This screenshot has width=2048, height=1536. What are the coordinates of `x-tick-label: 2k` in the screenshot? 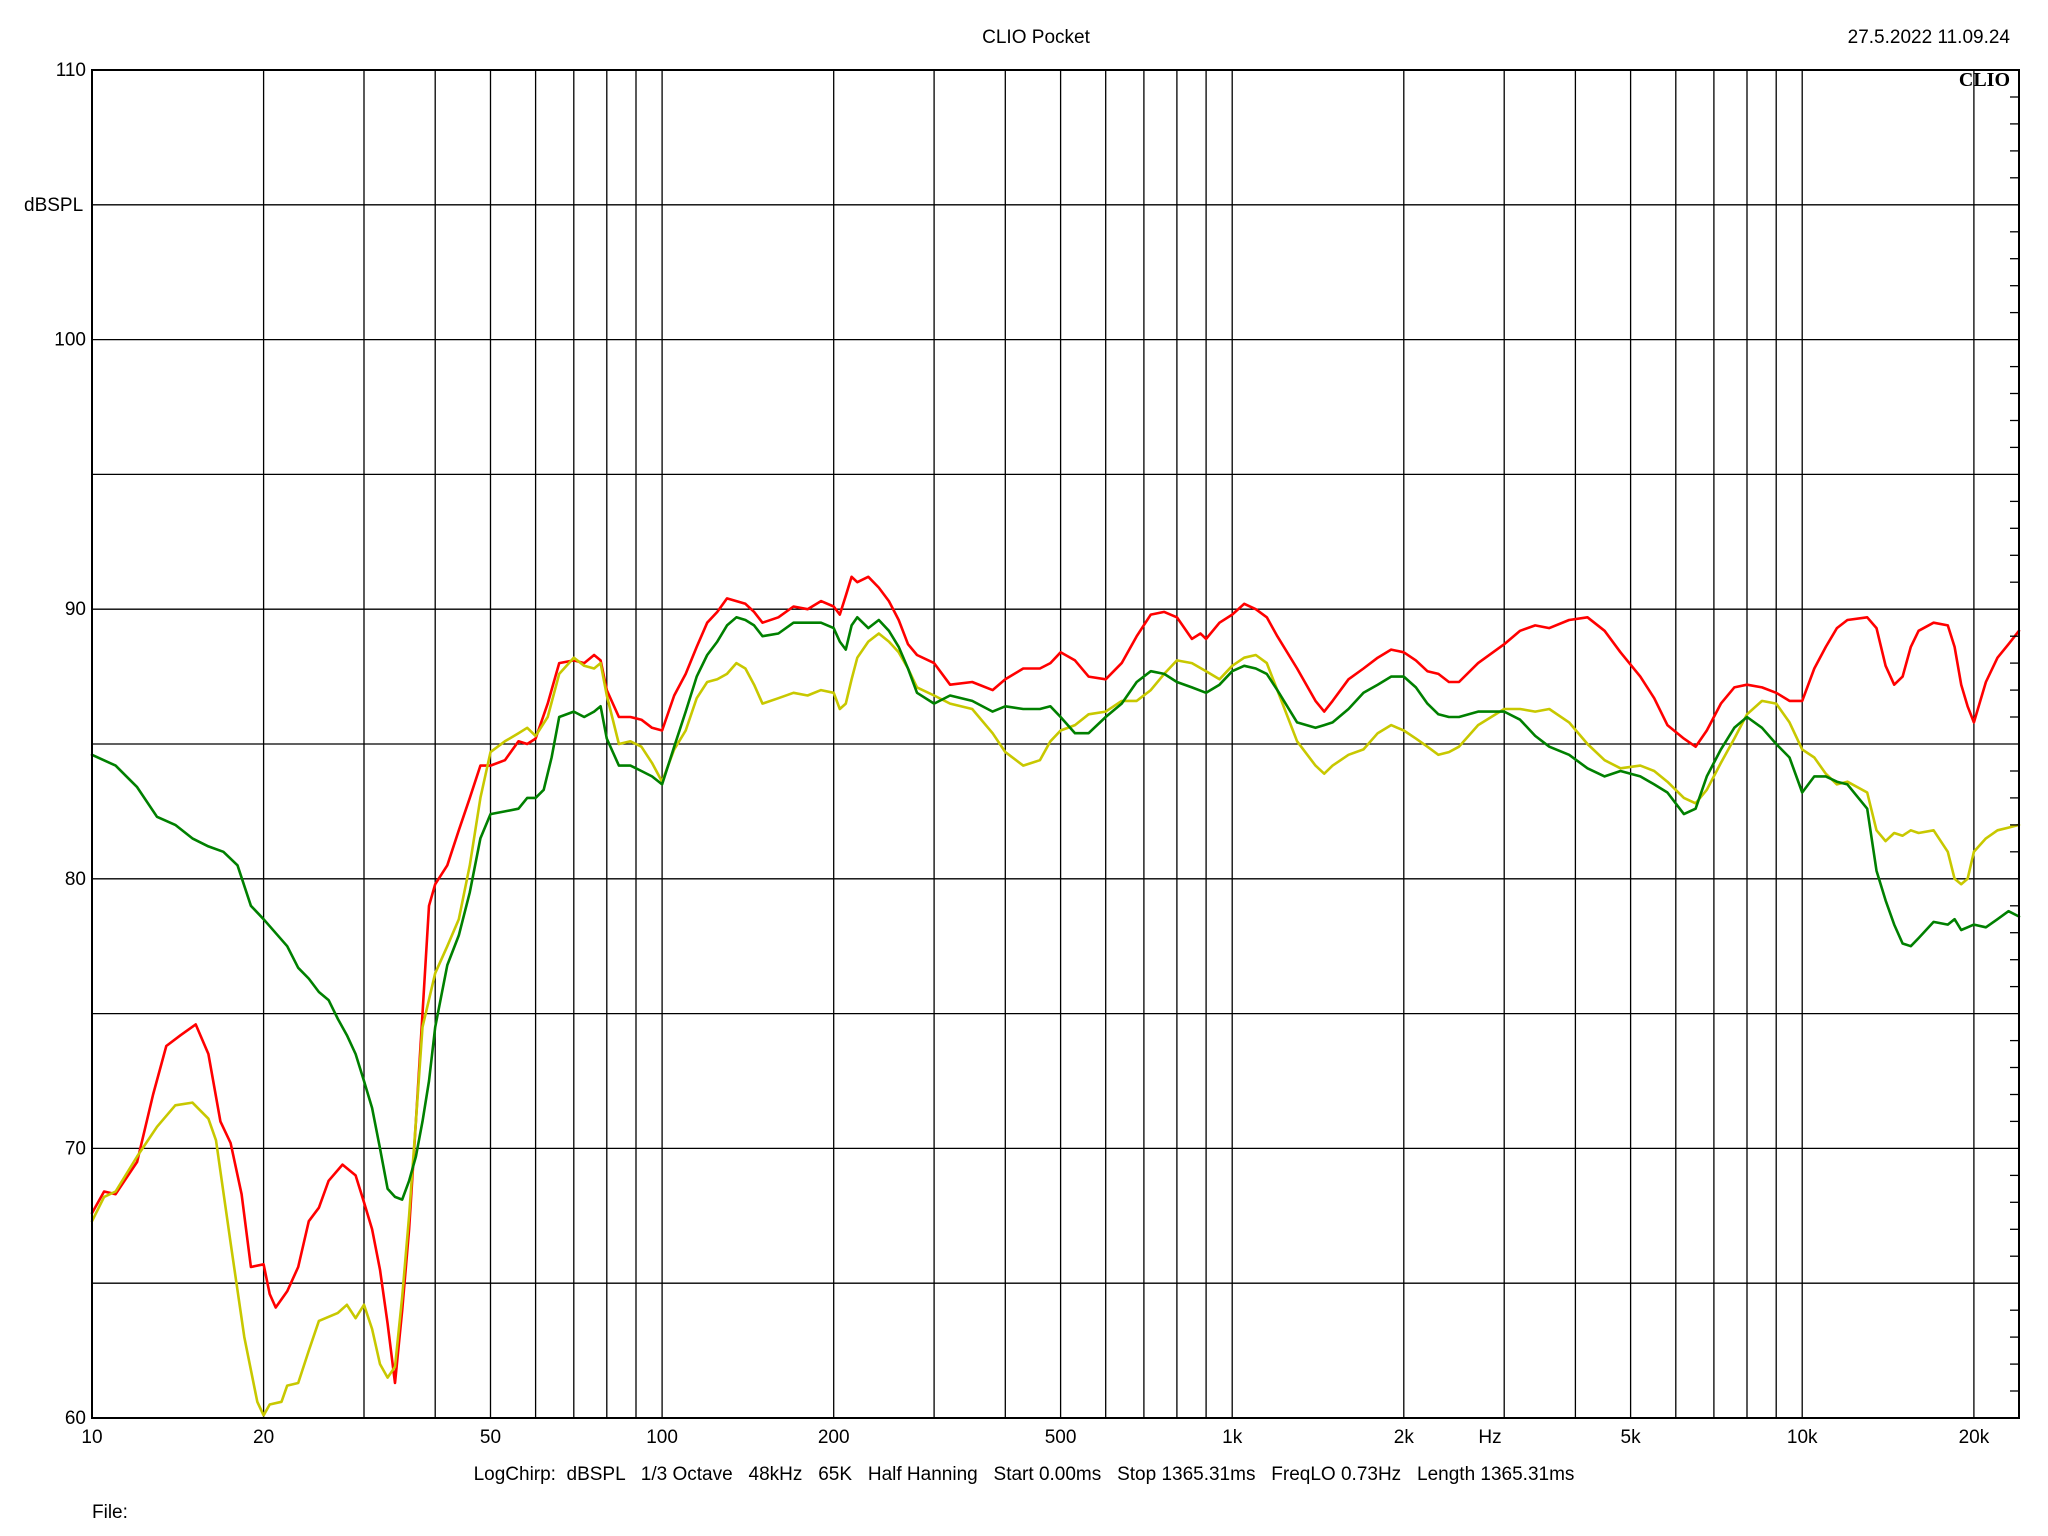 It's located at (1404, 1437).